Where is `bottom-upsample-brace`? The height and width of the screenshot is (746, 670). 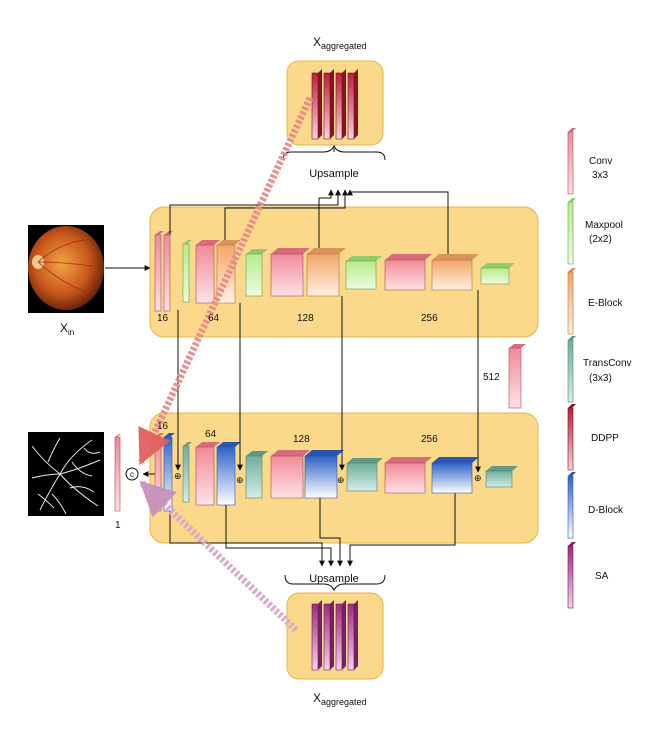 bottom-upsample-brace is located at coordinates (335, 583).